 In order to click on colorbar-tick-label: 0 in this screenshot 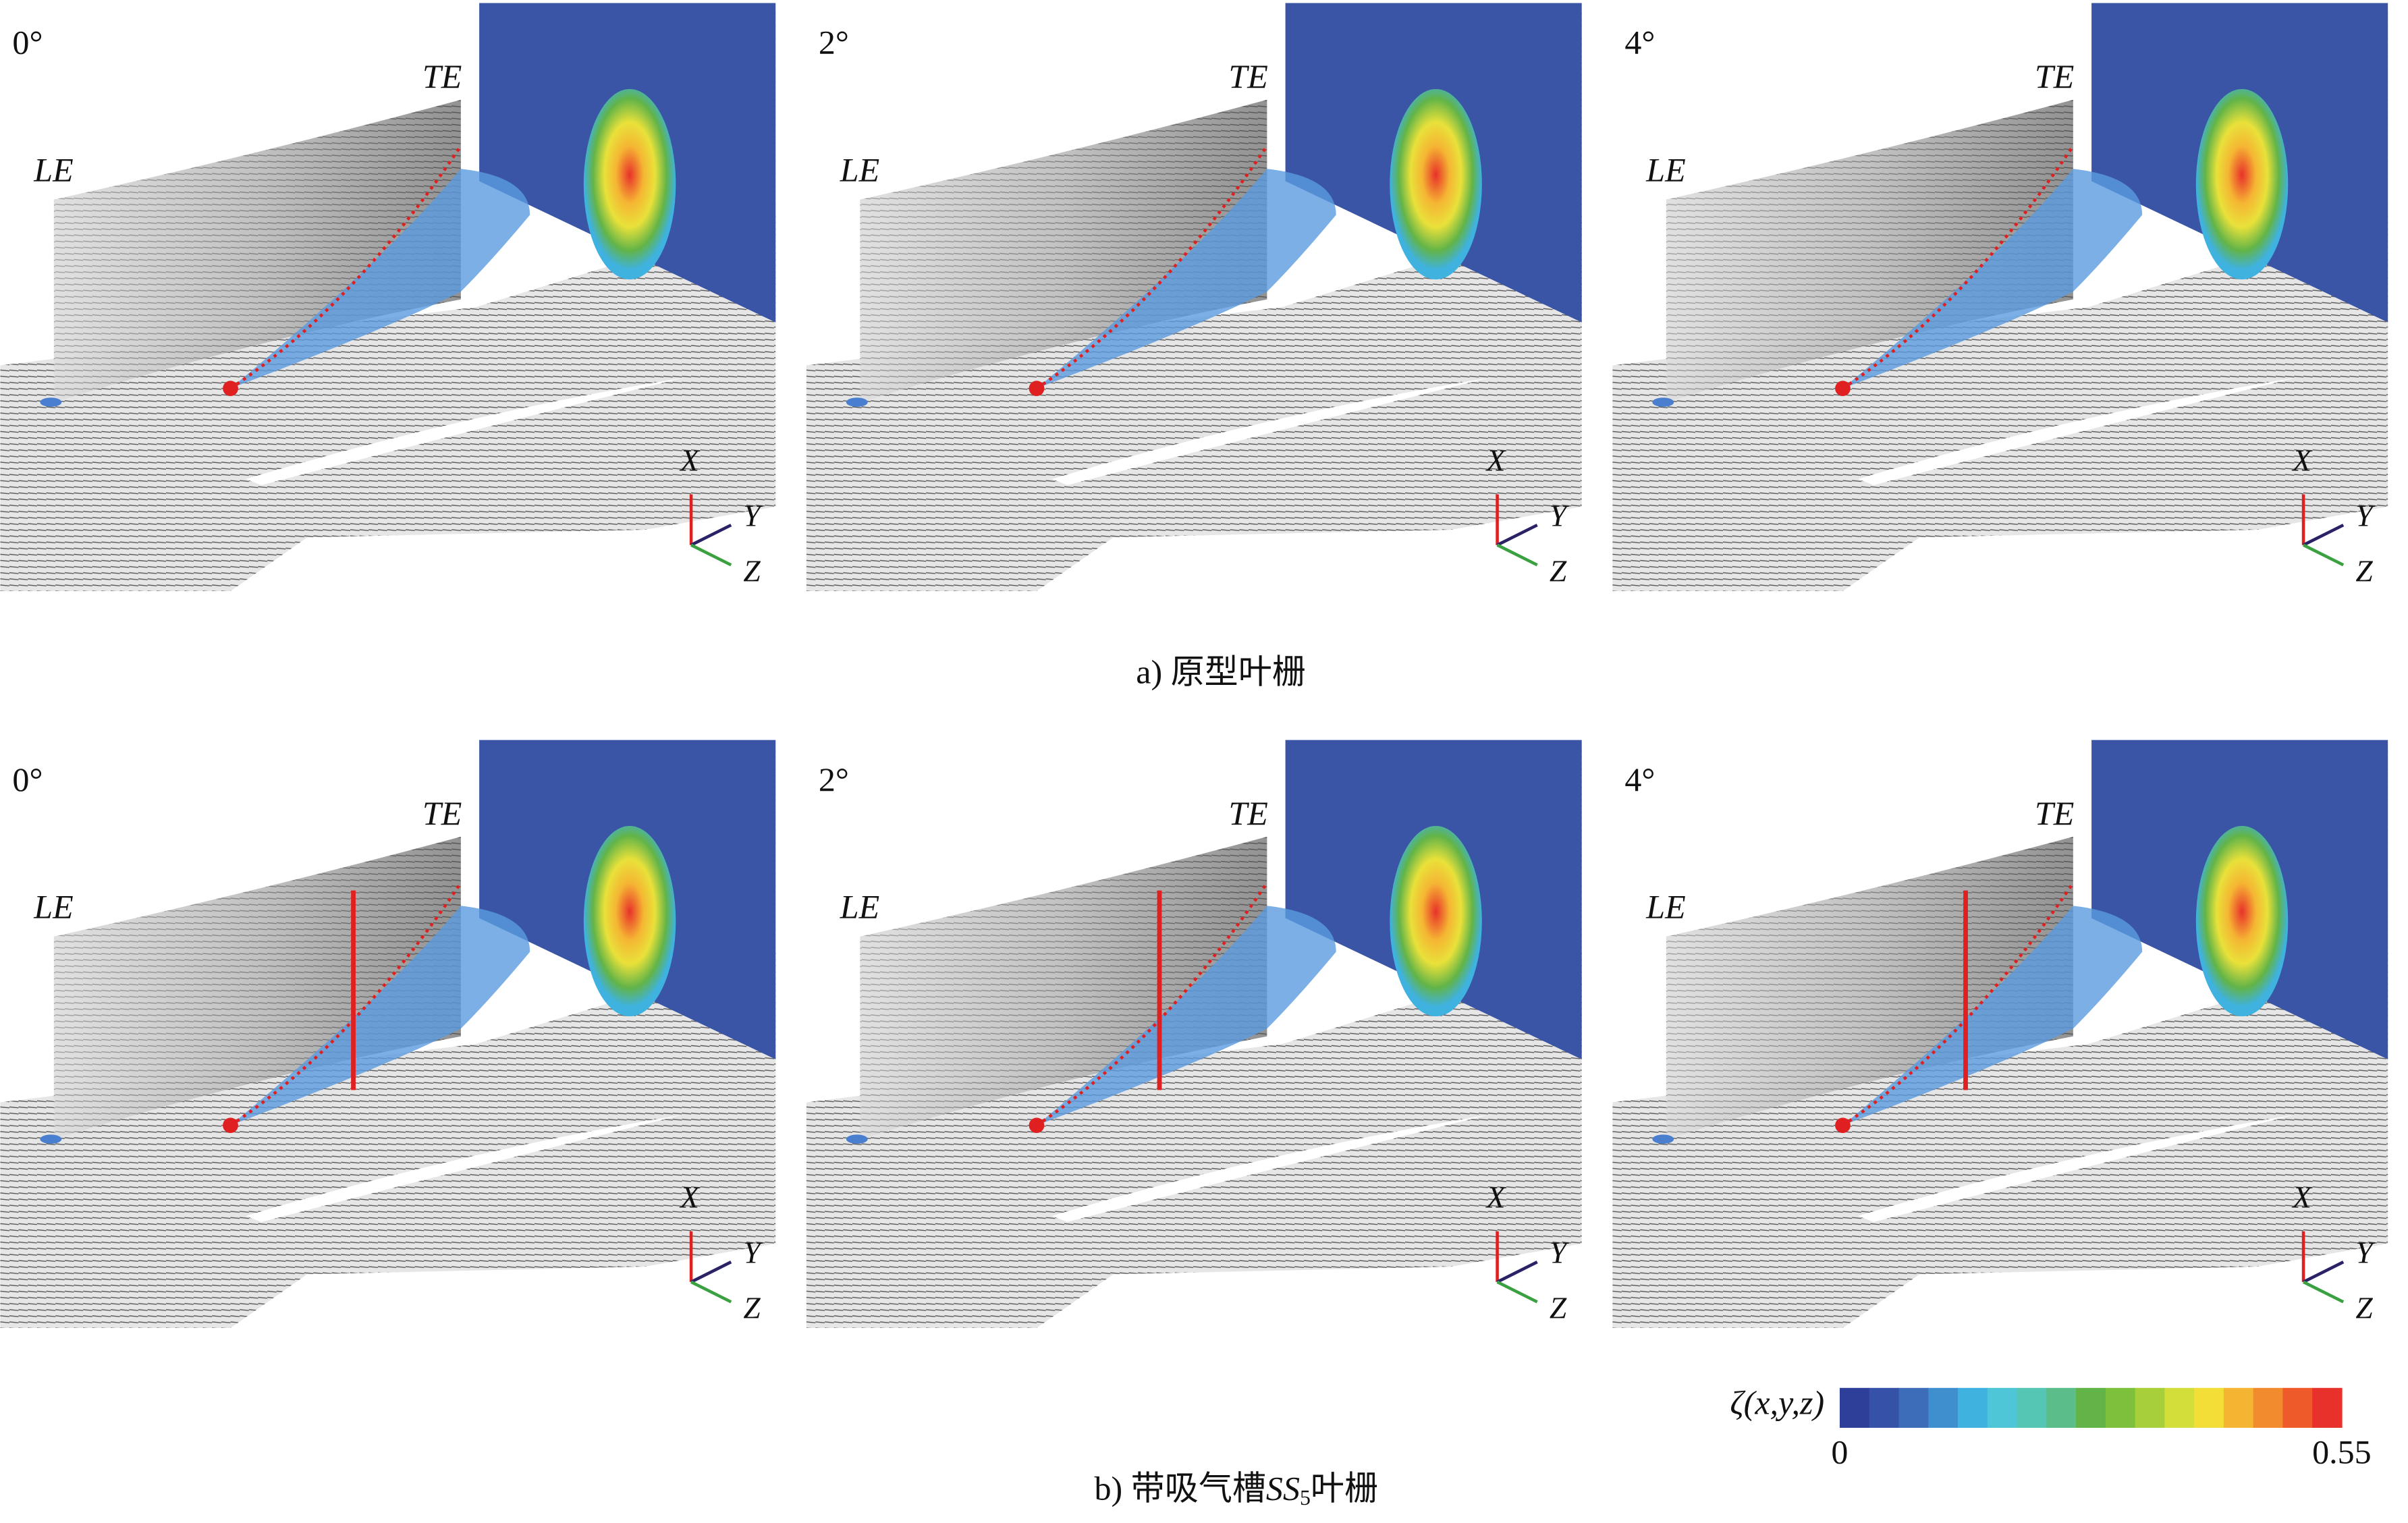, I will do `click(1839, 1451)`.